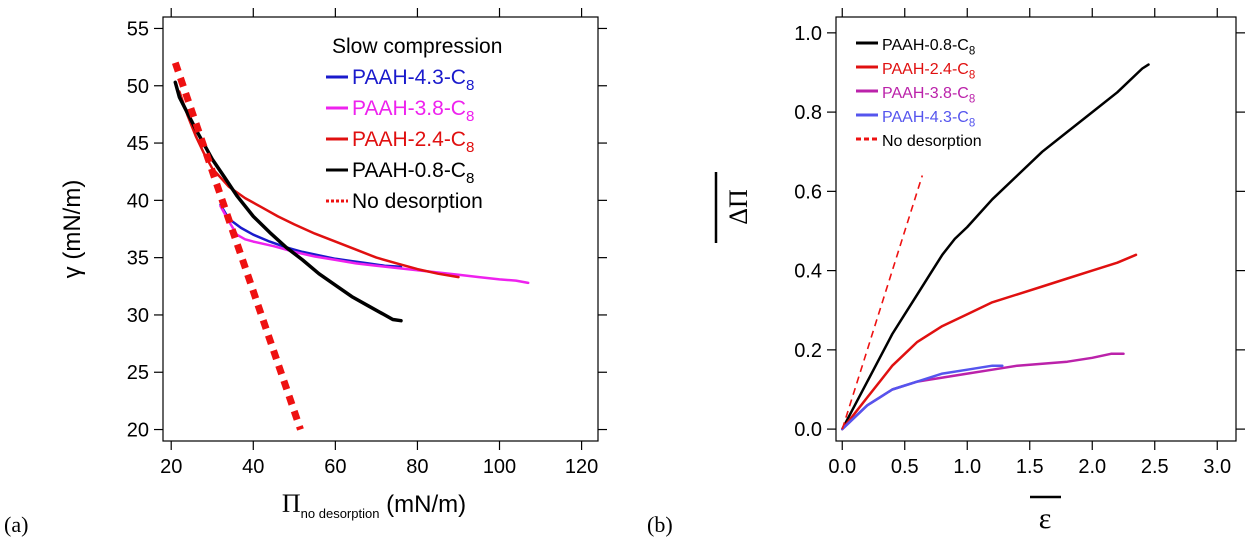 The height and width of the screenshot is (546, 1258). What do you see at coordinates (253, 467) in the screenshot?
I see `x-tick-label: 40` at bounding box center [253, 467].